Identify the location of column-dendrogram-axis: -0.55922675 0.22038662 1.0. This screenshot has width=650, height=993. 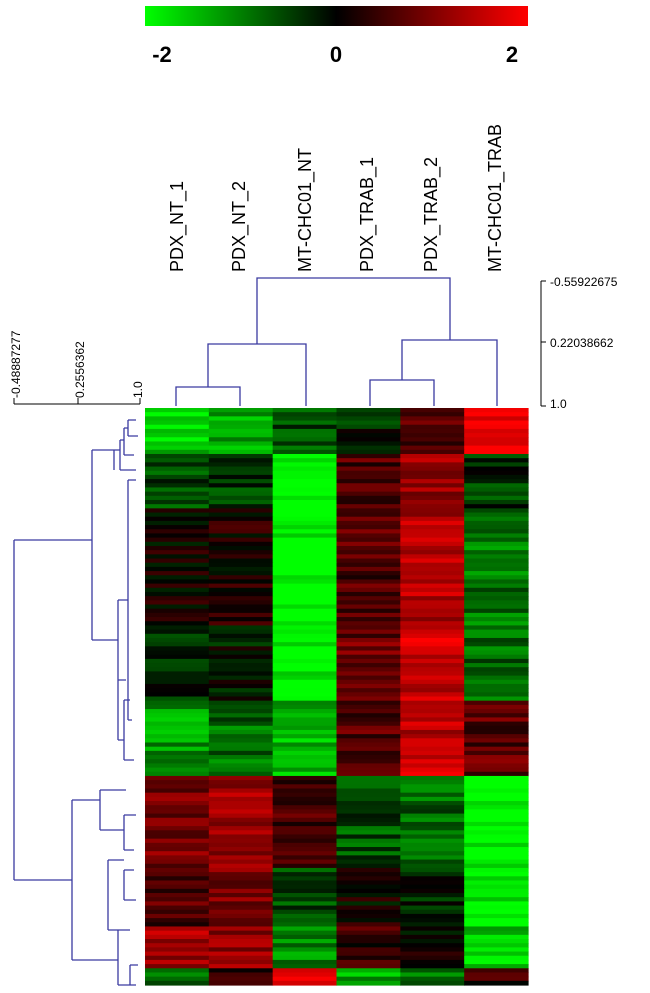
(579, 343).